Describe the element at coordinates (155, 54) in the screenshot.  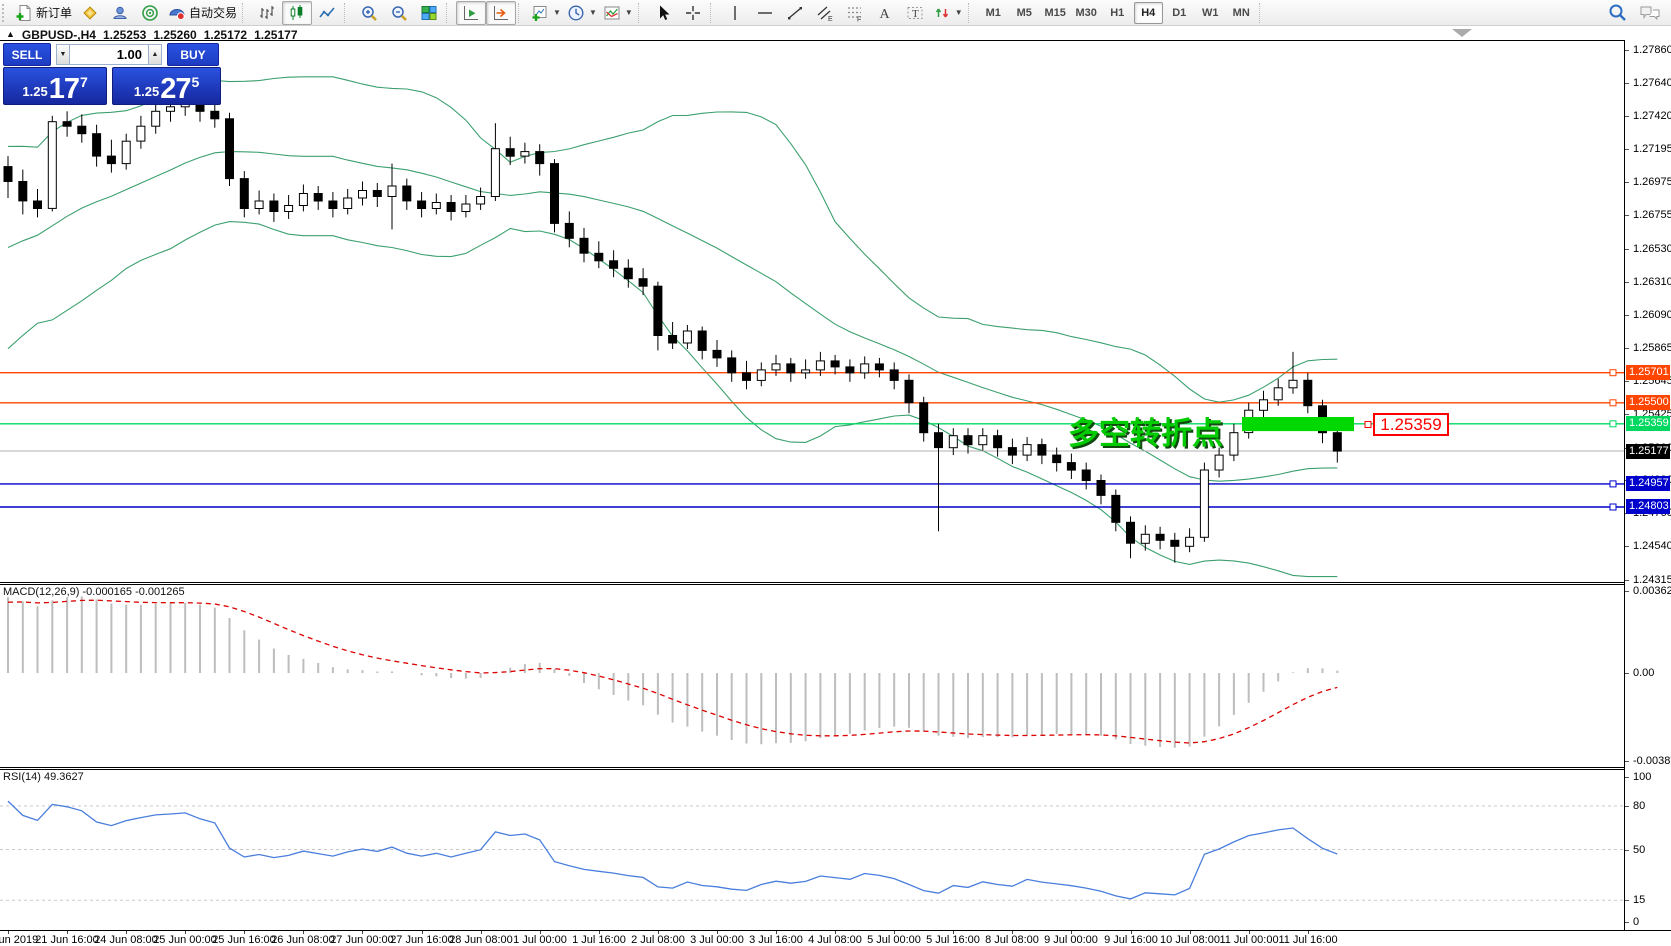
I see `volume-increase-button: ▲` at that location.